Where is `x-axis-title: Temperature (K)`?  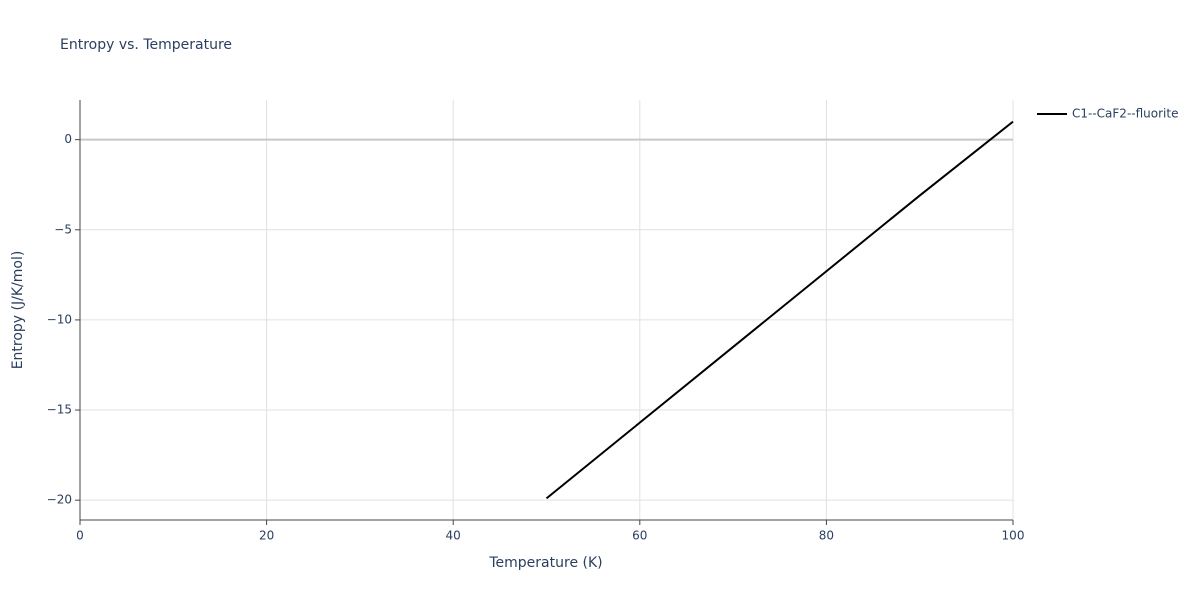 x-axis-title: Temperature (K) is located at coordinates (545, 563).